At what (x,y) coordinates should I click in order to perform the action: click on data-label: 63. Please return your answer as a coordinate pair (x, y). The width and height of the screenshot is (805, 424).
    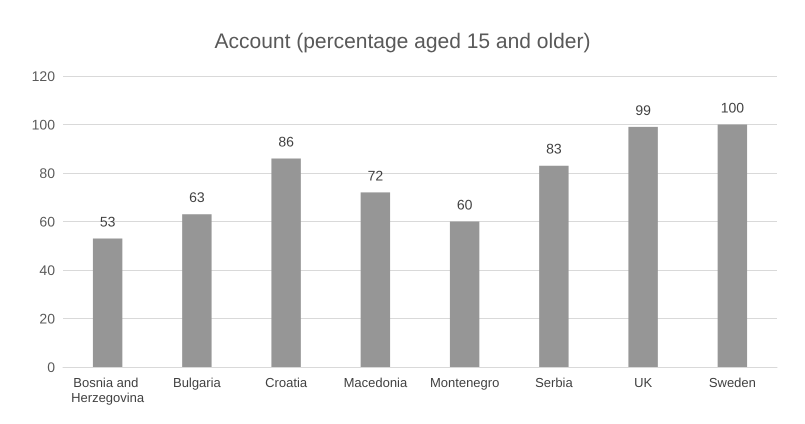
    Looking at the image, I should click on (197, 197).